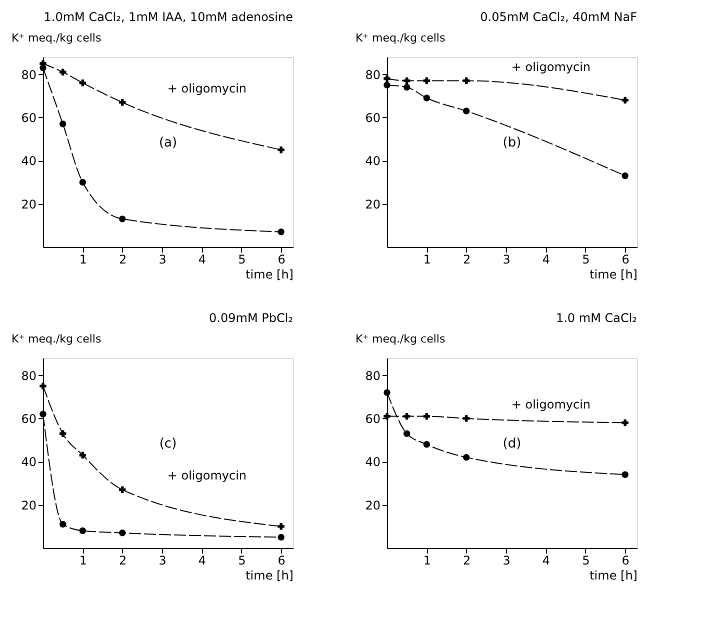 This screenshot has width=722, height=618. What do you see at coordinates (168, 143) in the screenshot?
I see `annotation: (a)` at bounding box center [168, 143].